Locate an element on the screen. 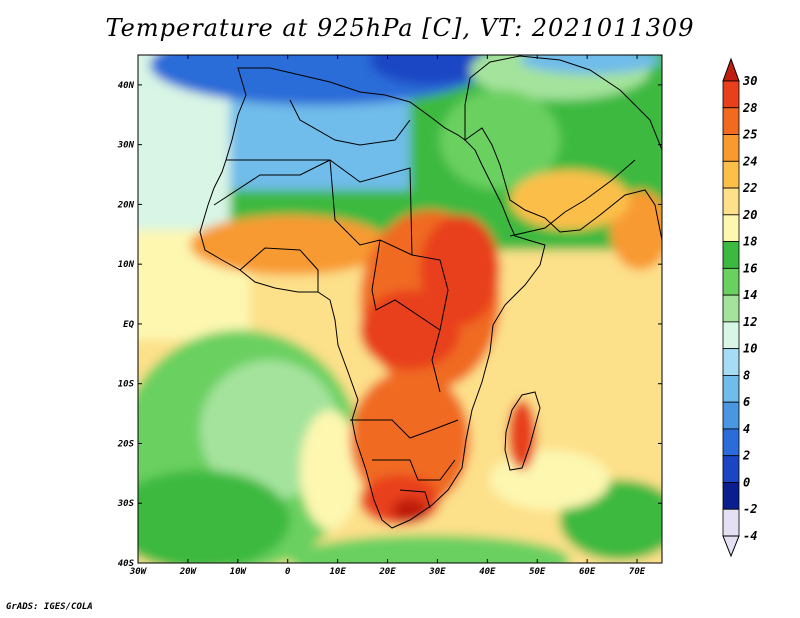  colorbar-label: 12 is located at coordinates (750, 322).